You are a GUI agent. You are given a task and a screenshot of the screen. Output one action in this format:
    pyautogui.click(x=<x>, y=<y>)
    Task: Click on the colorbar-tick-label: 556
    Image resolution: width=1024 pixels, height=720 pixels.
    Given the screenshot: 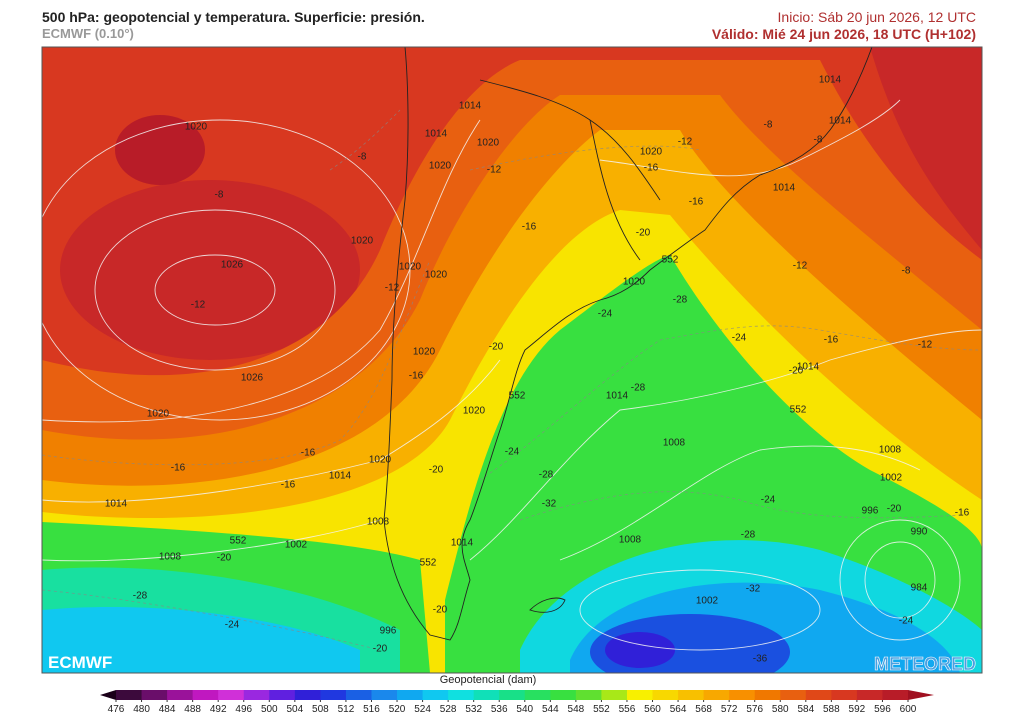 What is the action you would take?
    pyautogui.click(x=627, y=709)
    